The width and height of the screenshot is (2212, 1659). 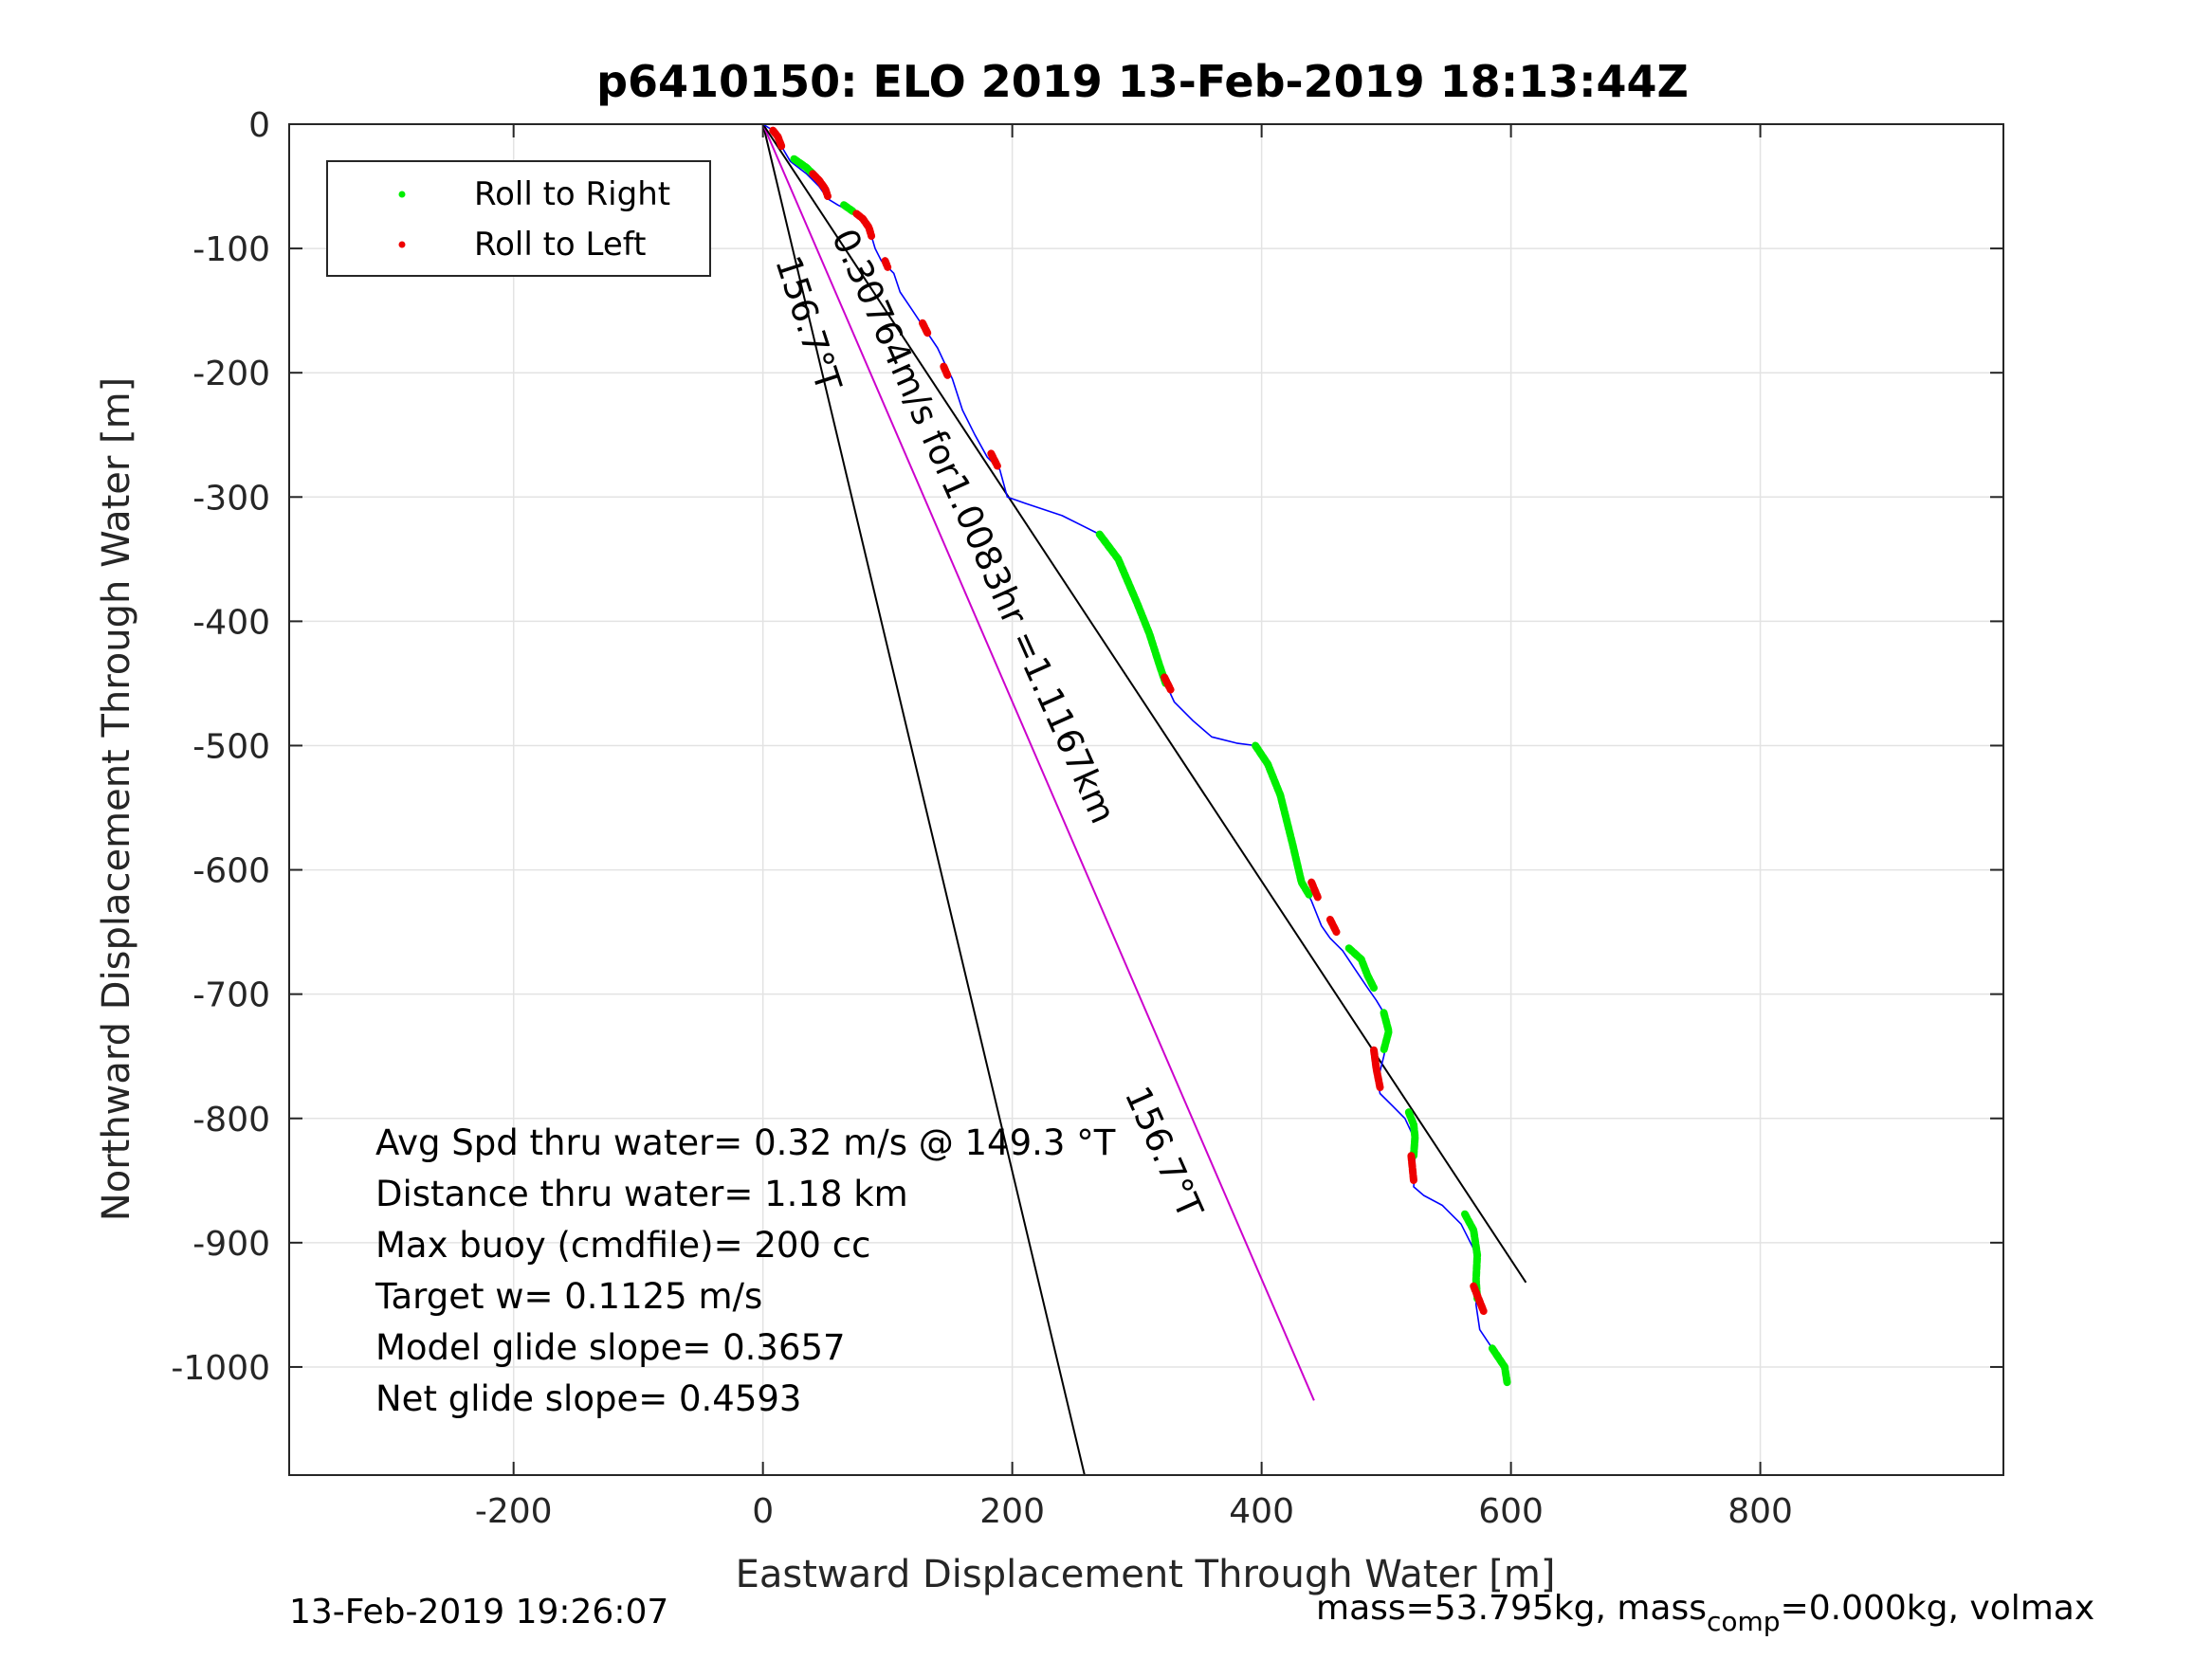 I want to click on y-tick-label: -400, so click(x=231, y=622).